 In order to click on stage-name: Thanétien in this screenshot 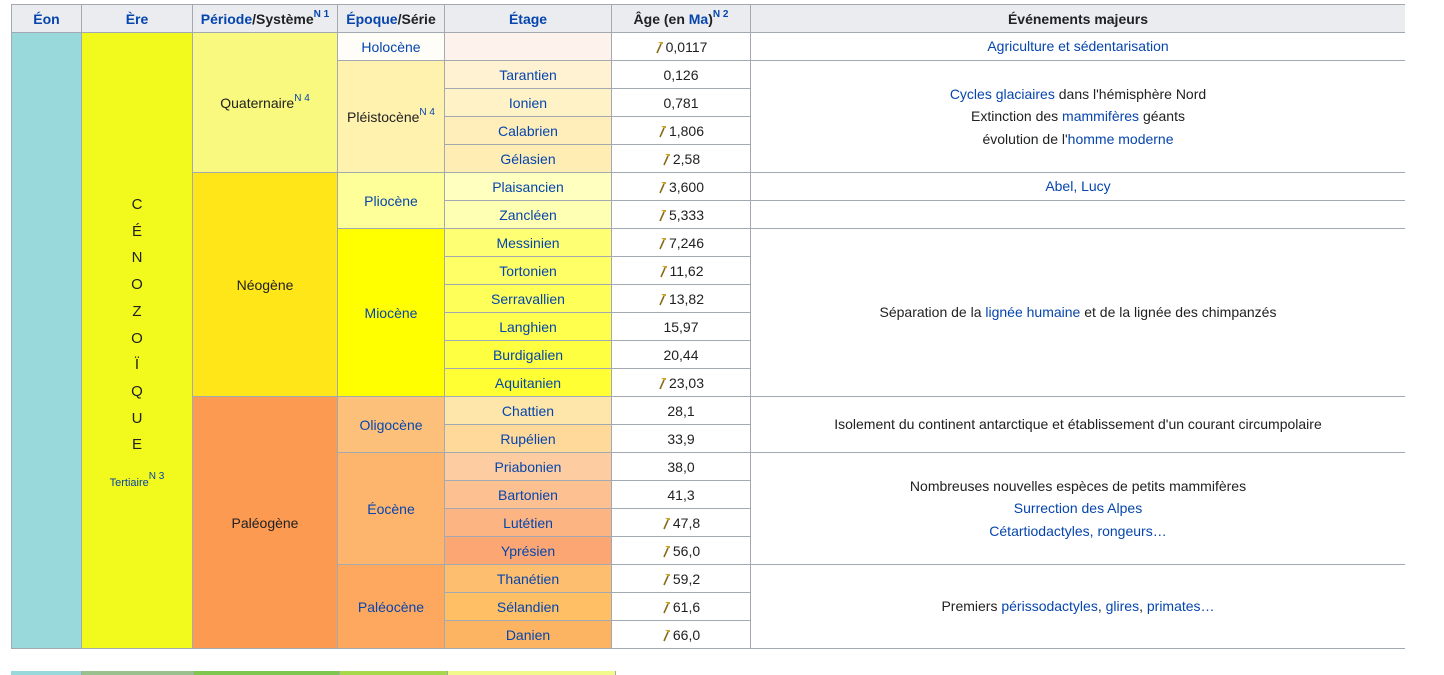, I will do `click(528, 578)`.